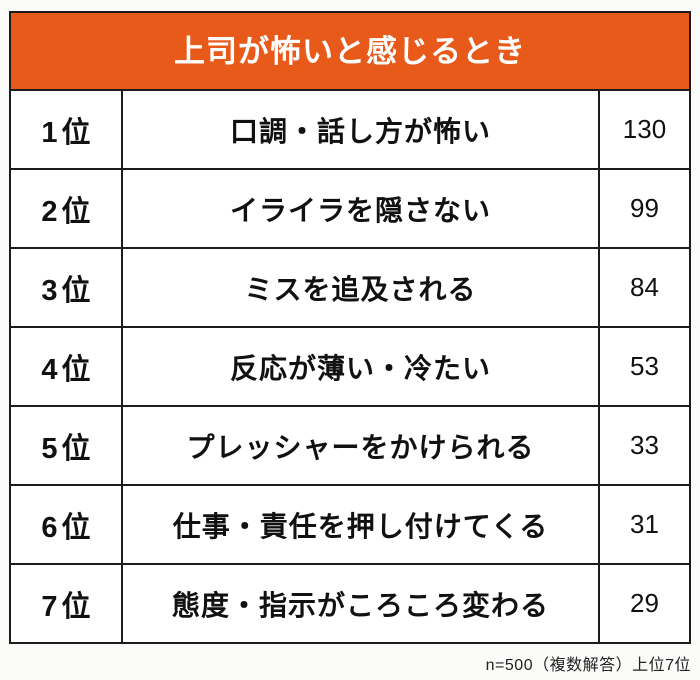  I want to click on rank-cell: 7位, so click(67, 603).